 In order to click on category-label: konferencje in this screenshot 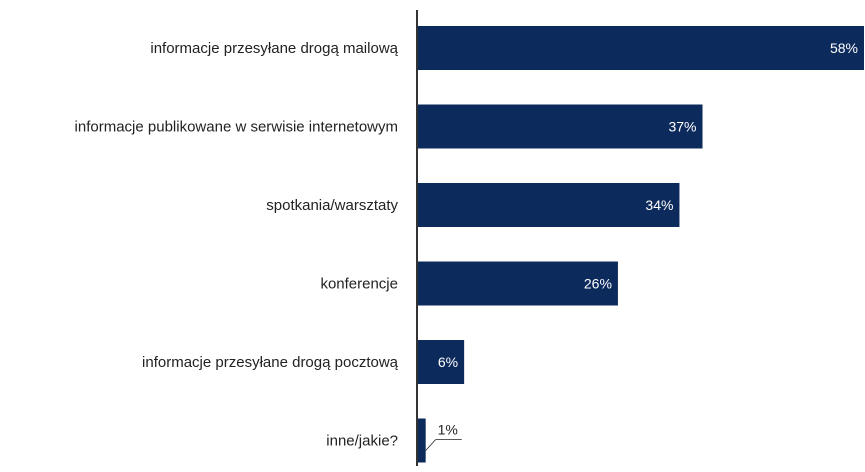, I will do `click(359, 284)`.